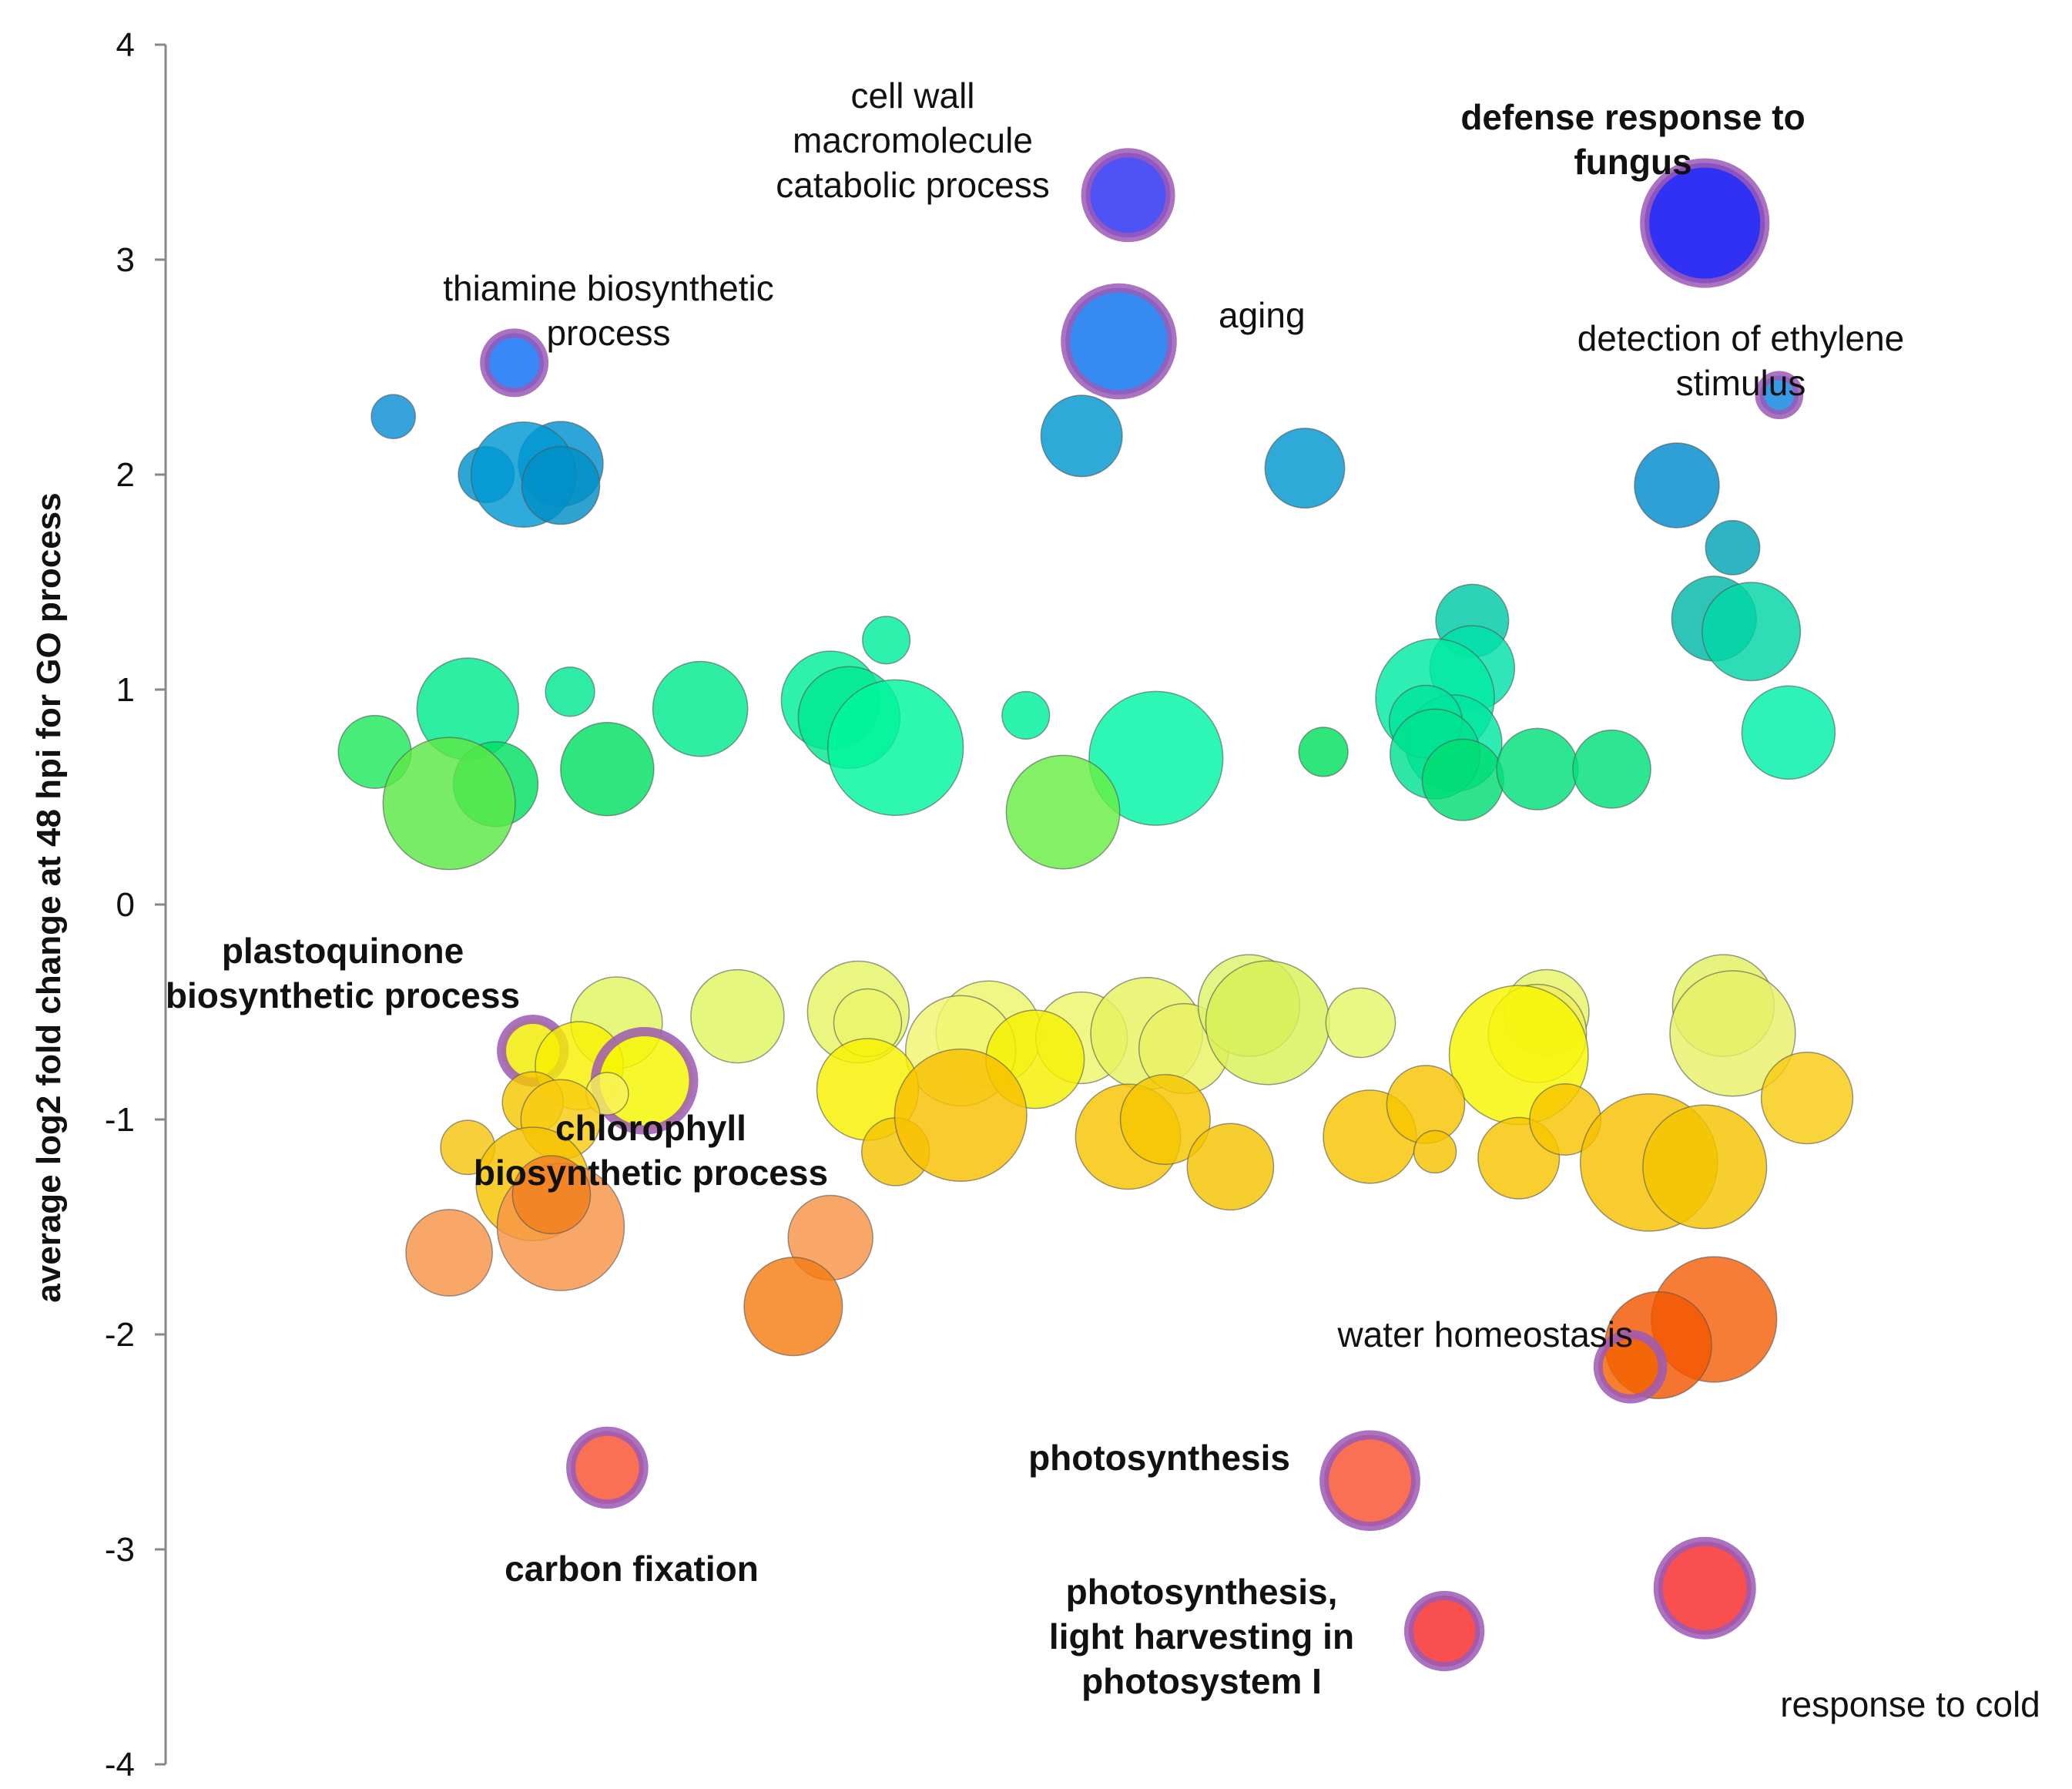 This screenshot has height=1789, width=2072. I want to click on annotation-label: water homeostasis, so click(1485, 1334).